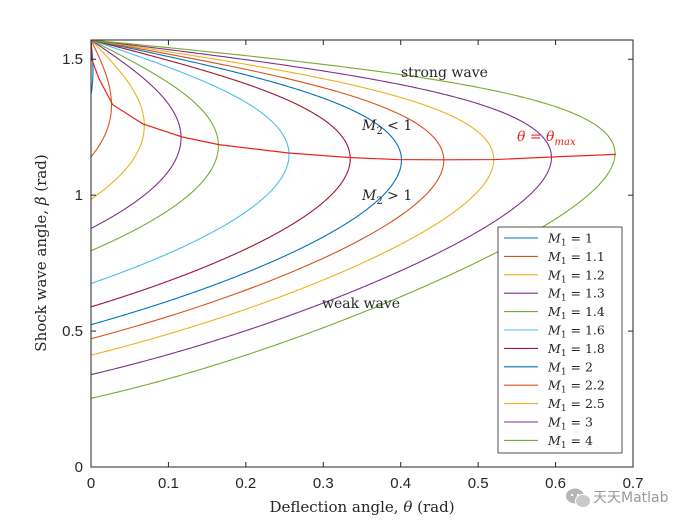 This screenshot has width=700, height=525. I want to click on x-tick-label: 0.2, so click(245, 483).